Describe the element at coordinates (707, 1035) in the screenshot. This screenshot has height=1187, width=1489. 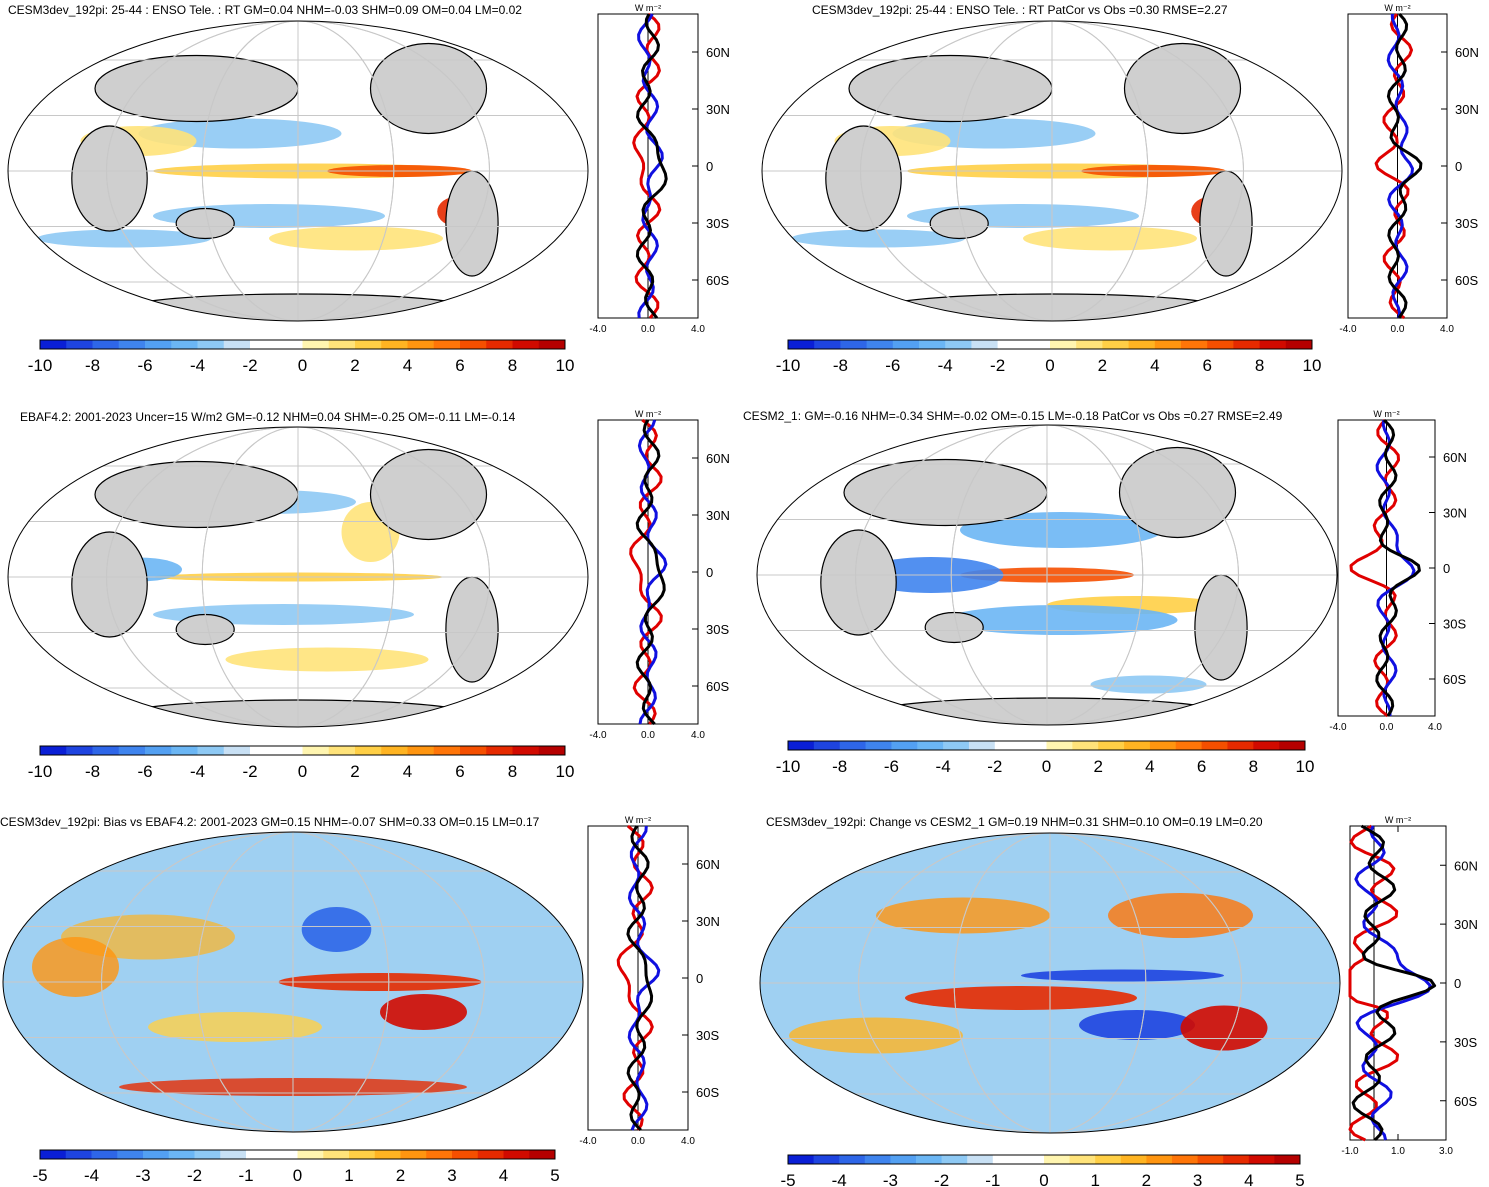
I see `profile-ytick-label: 30S` at that location.